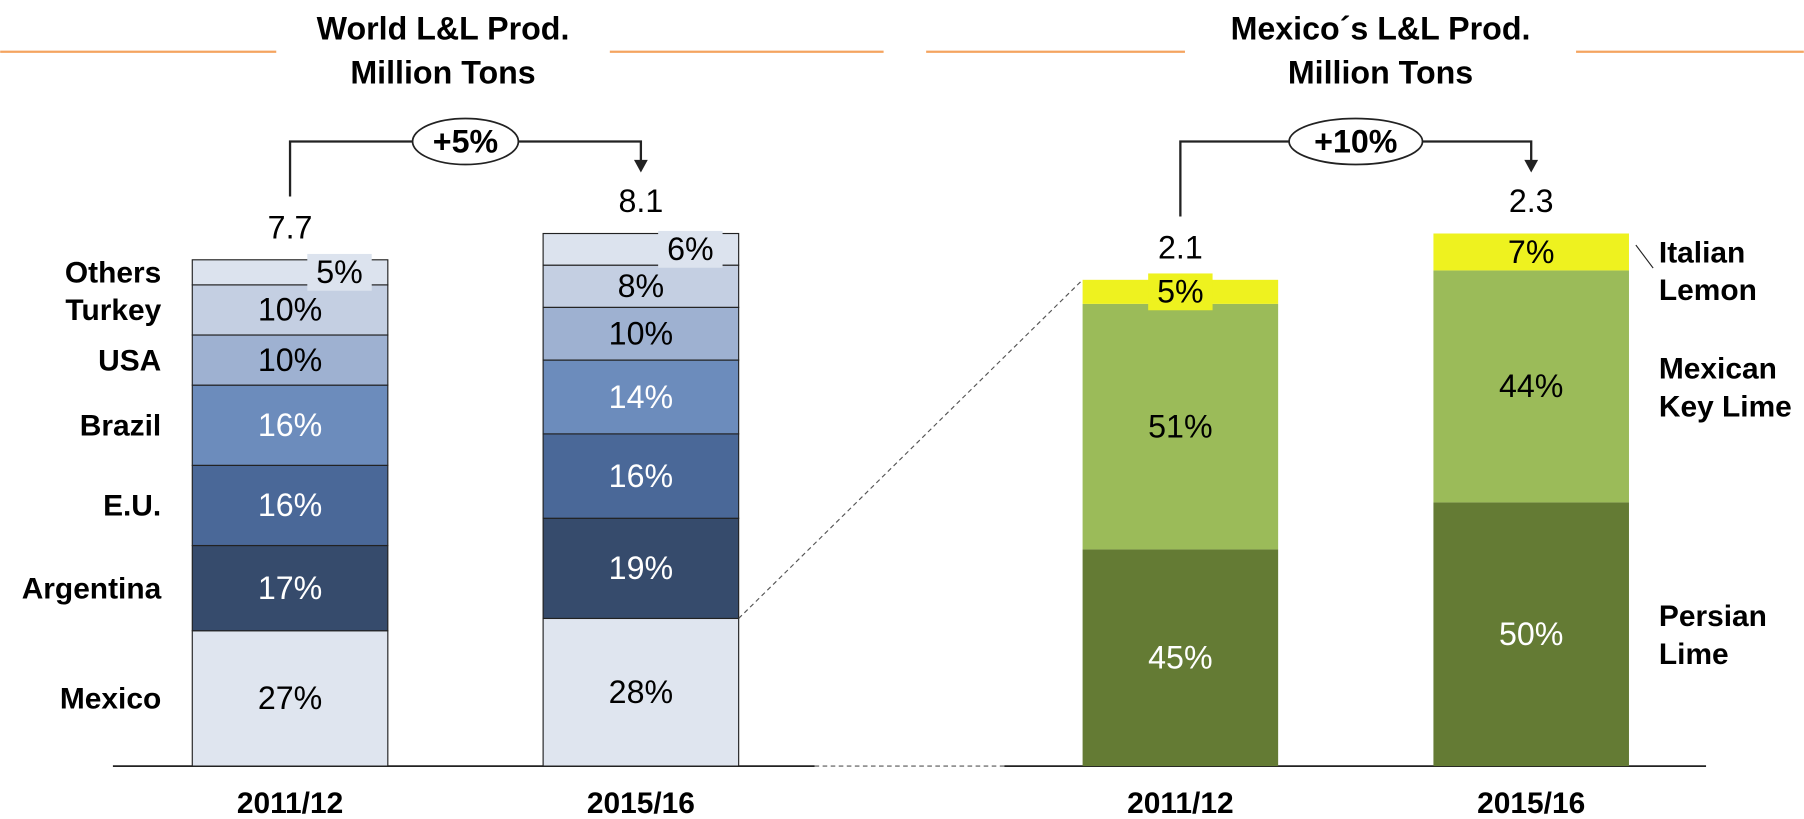  What do you see at coordinates (1725, 406) in the screenshot?
I see `legend-line: Key Lime` at bounding box center [1725, 406].